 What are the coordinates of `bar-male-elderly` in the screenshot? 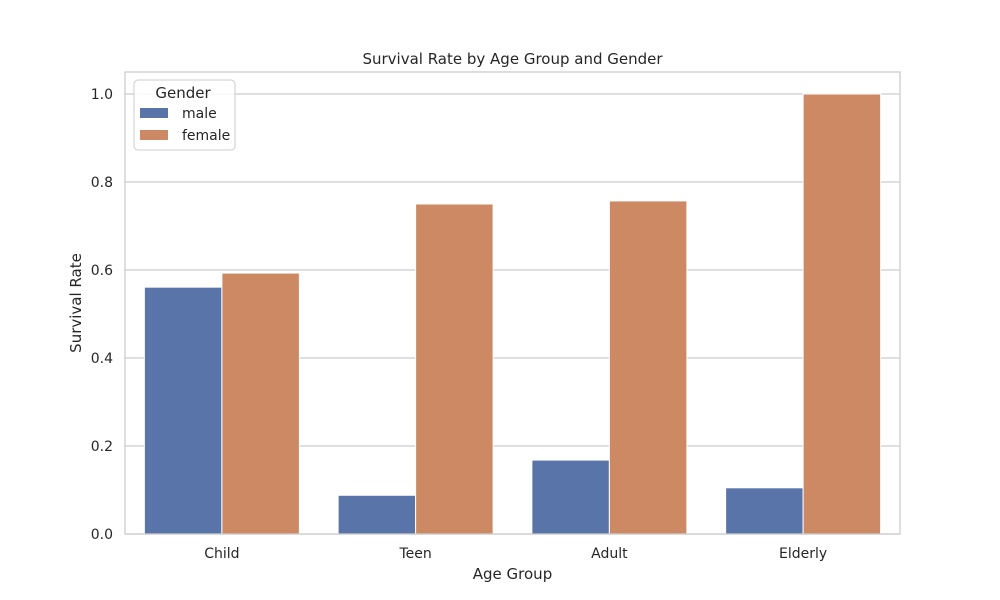 It's located at (764, 511).